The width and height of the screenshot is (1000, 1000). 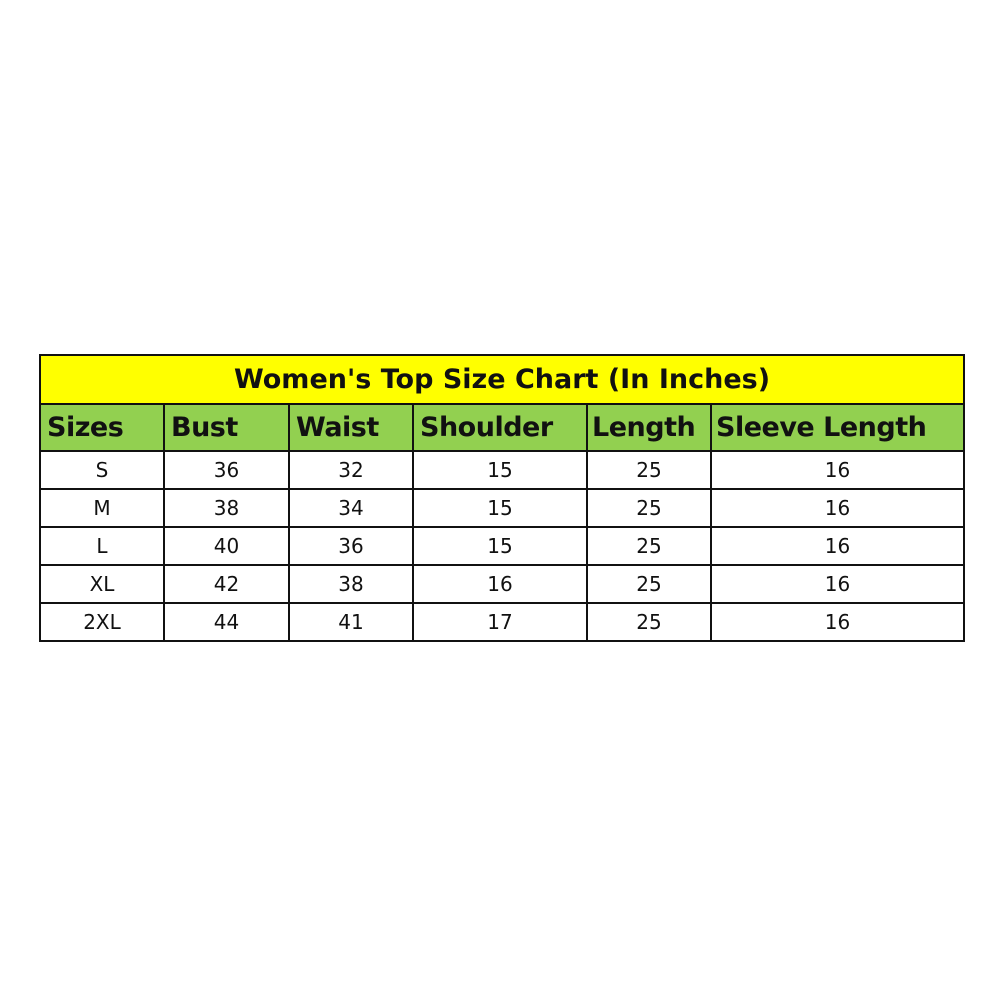 I want to click on header-shoulder: Shoulder, so click(x=500, y=427).